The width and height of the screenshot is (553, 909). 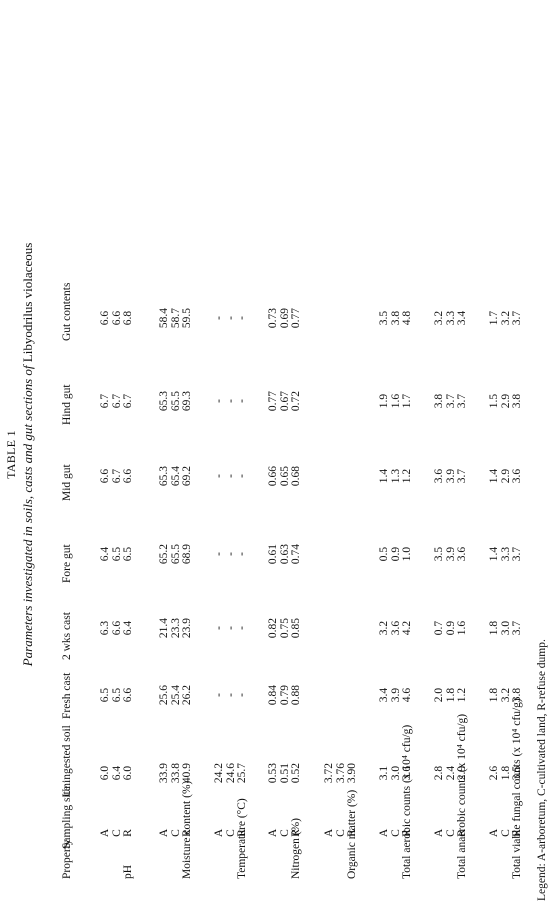 What do you see at coordinates (439, 628) in the screenshot?
I see `table-cell: 0.7` at bounding box center [439, 628].